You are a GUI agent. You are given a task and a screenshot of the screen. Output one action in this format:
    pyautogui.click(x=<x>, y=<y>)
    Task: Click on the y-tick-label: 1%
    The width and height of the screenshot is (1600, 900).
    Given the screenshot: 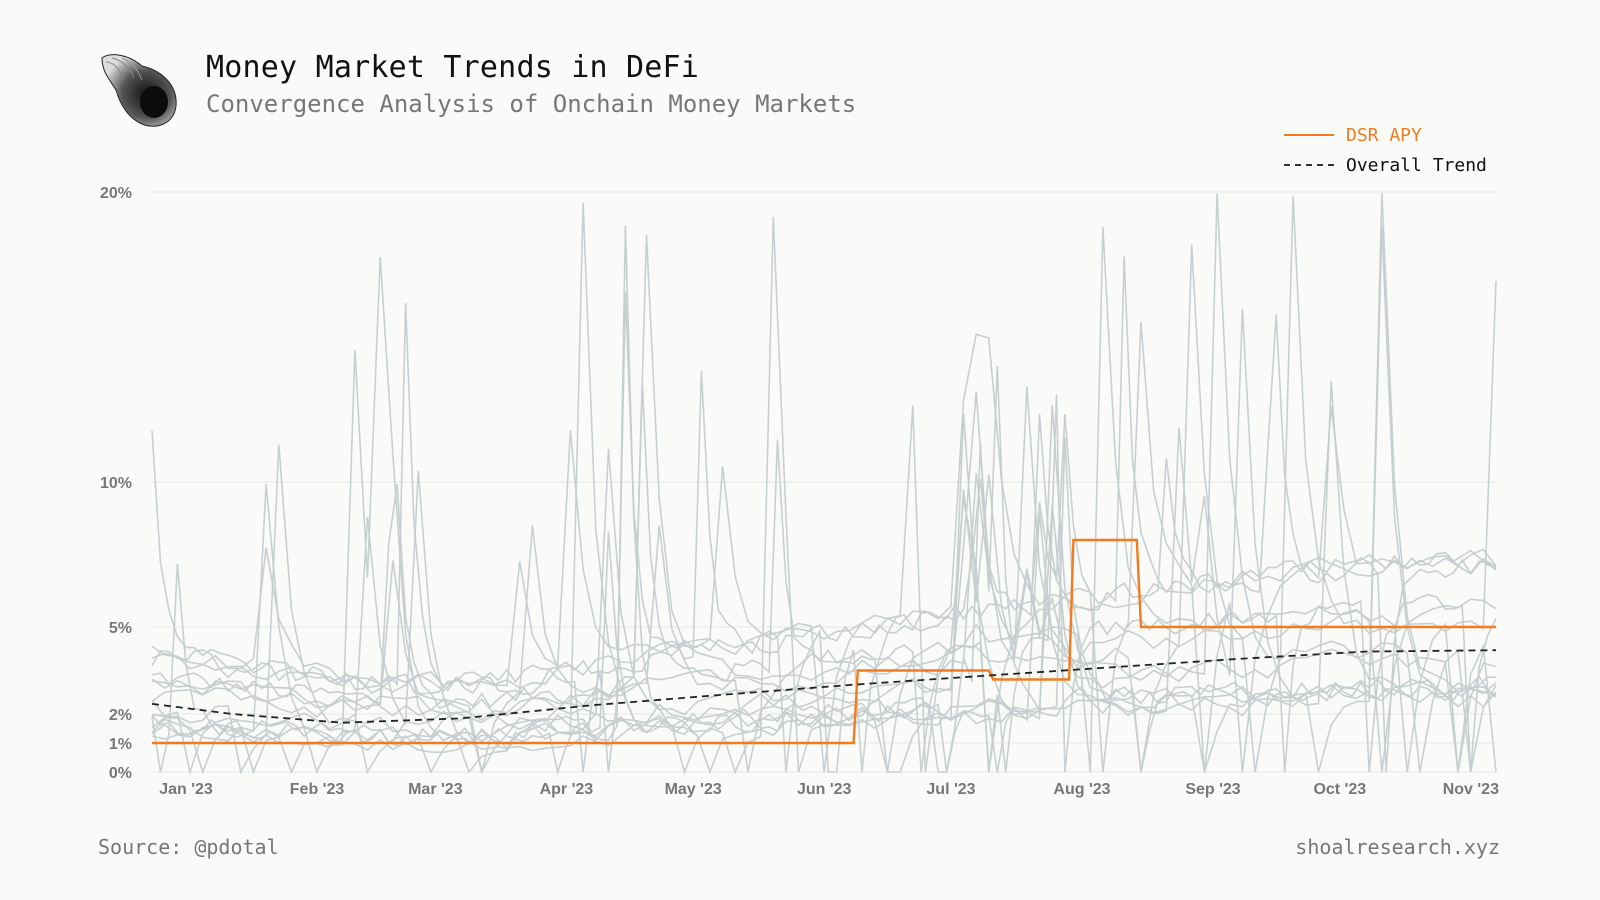 What is the action you would take?
    pyautogui.click(x=120, y=744)
    